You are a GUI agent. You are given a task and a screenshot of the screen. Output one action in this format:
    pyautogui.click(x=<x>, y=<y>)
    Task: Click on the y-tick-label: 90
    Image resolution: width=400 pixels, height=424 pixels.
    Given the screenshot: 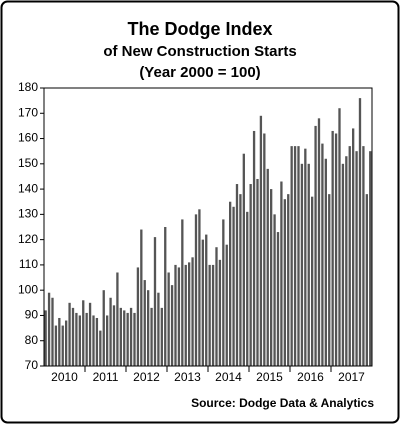 What is the action you would take?
    pyautogui.click(x=32, y=315)
    